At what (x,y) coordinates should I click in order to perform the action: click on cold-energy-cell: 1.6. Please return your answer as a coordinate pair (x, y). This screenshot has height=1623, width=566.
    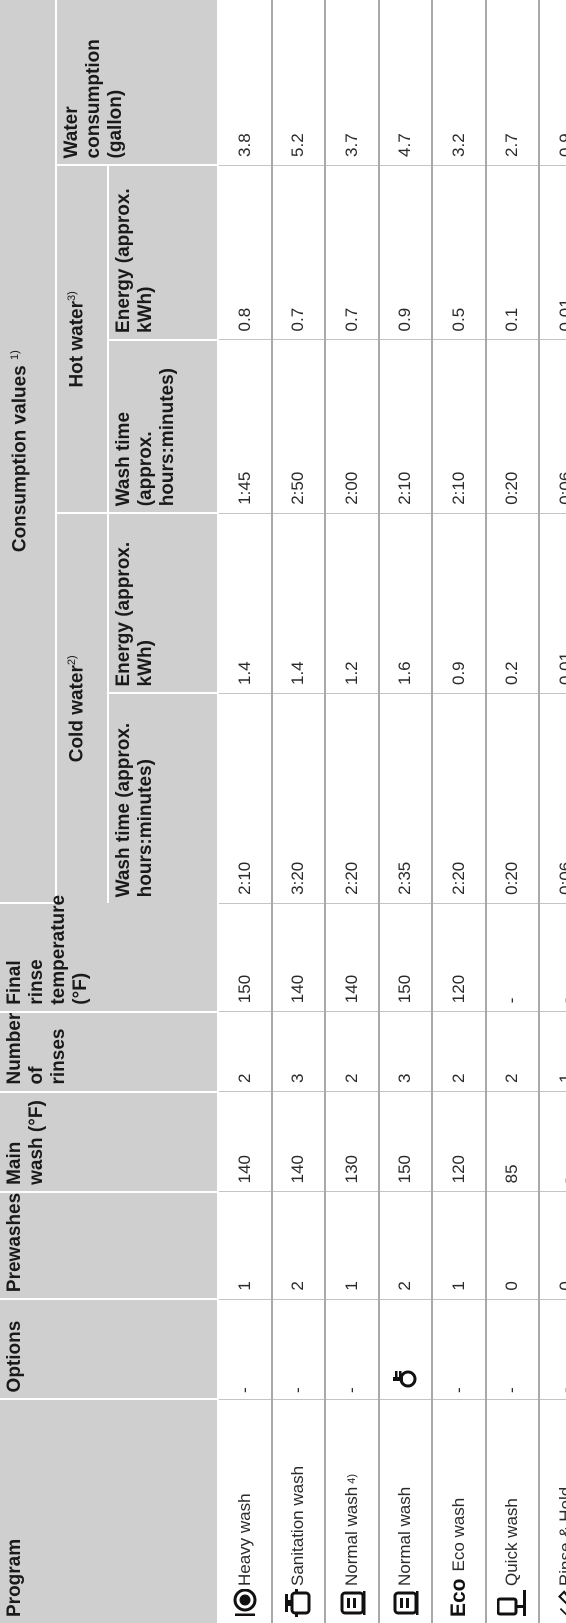
    Looking at the image, I should click on (405, 603).